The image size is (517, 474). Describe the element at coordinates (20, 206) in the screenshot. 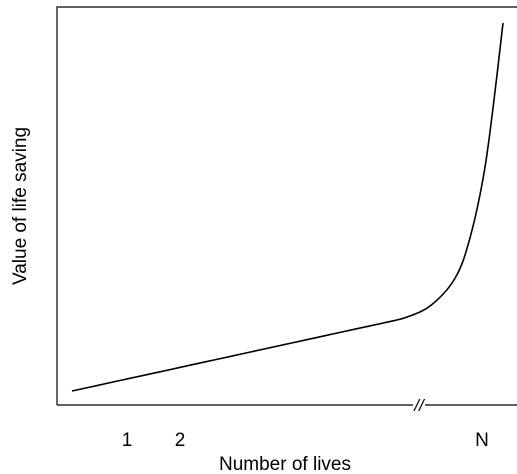

I see `y-axis-label: Value of life saving` at that location.